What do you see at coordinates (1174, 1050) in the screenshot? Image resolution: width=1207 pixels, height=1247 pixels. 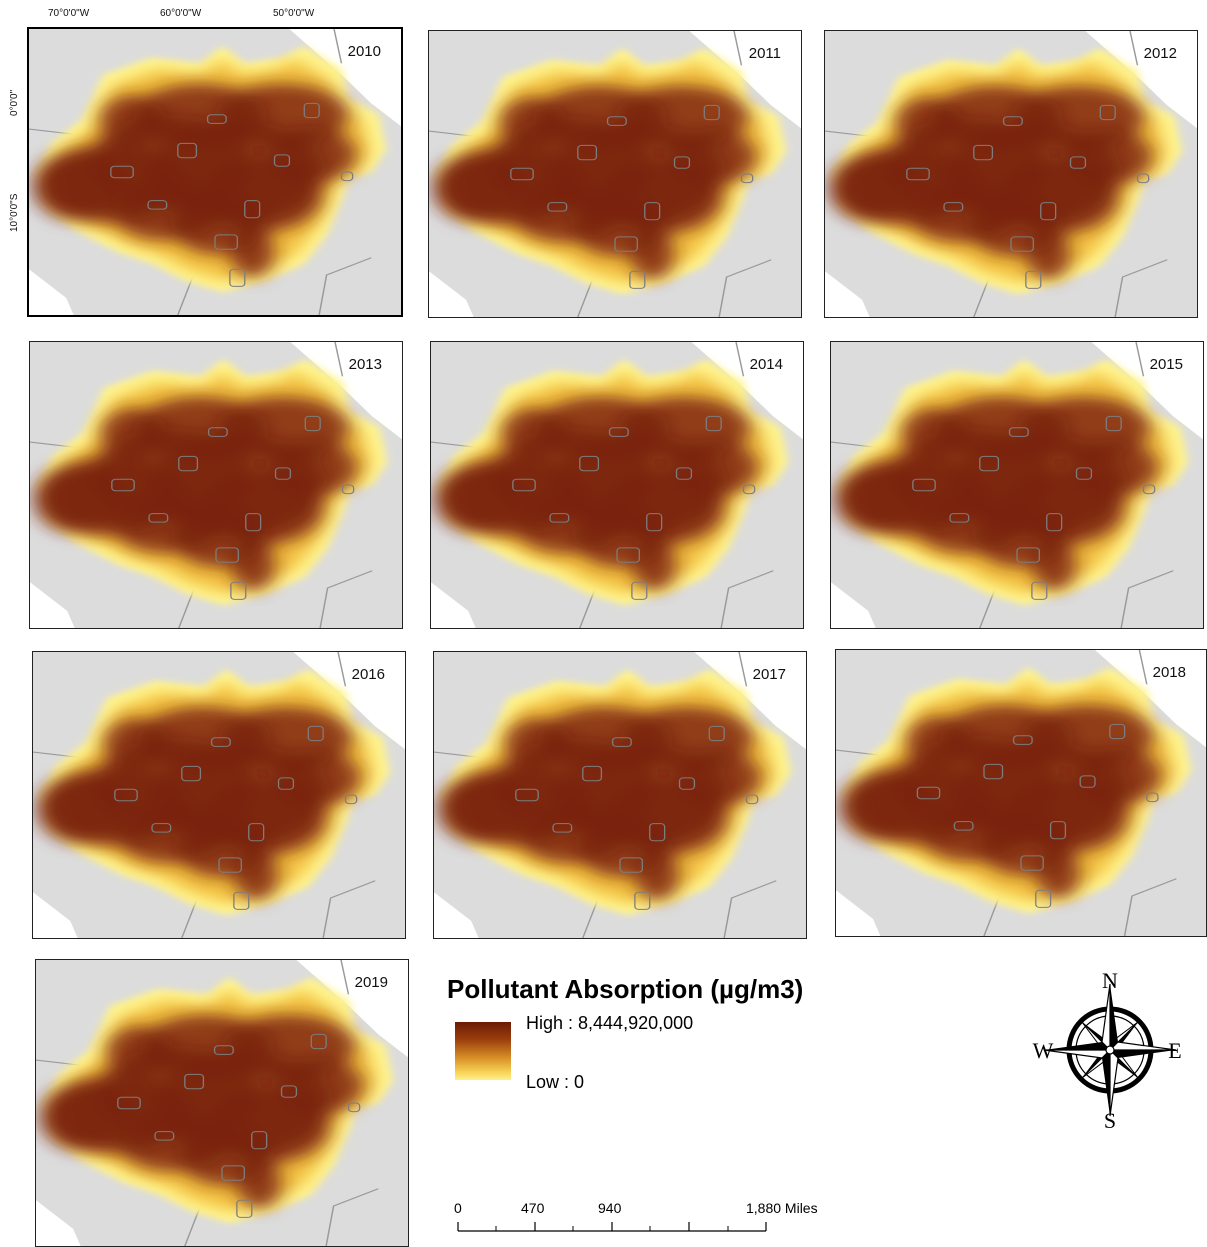 I see `compass-e: E` at bounding box center [1174, 1050].